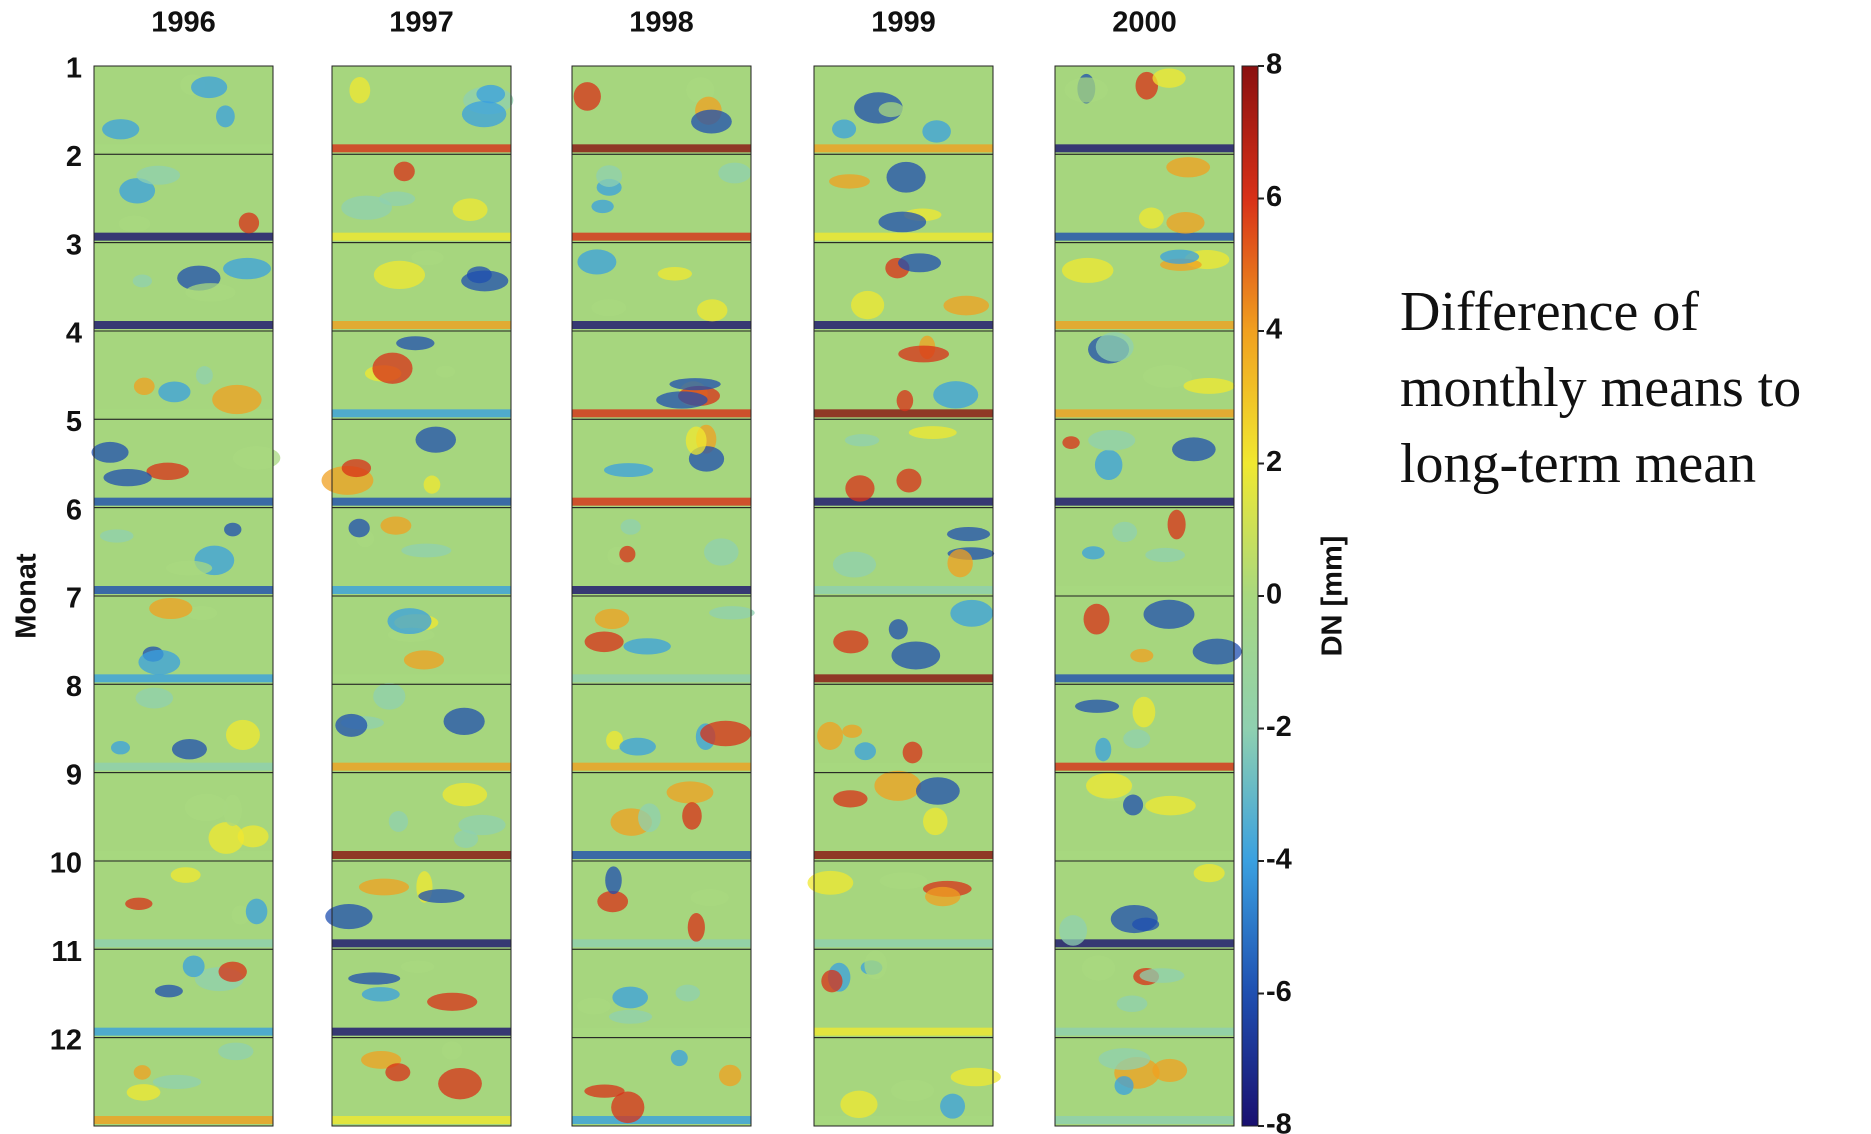  I want to click on colorbar-tick-label: 2, so click(1274, 462).